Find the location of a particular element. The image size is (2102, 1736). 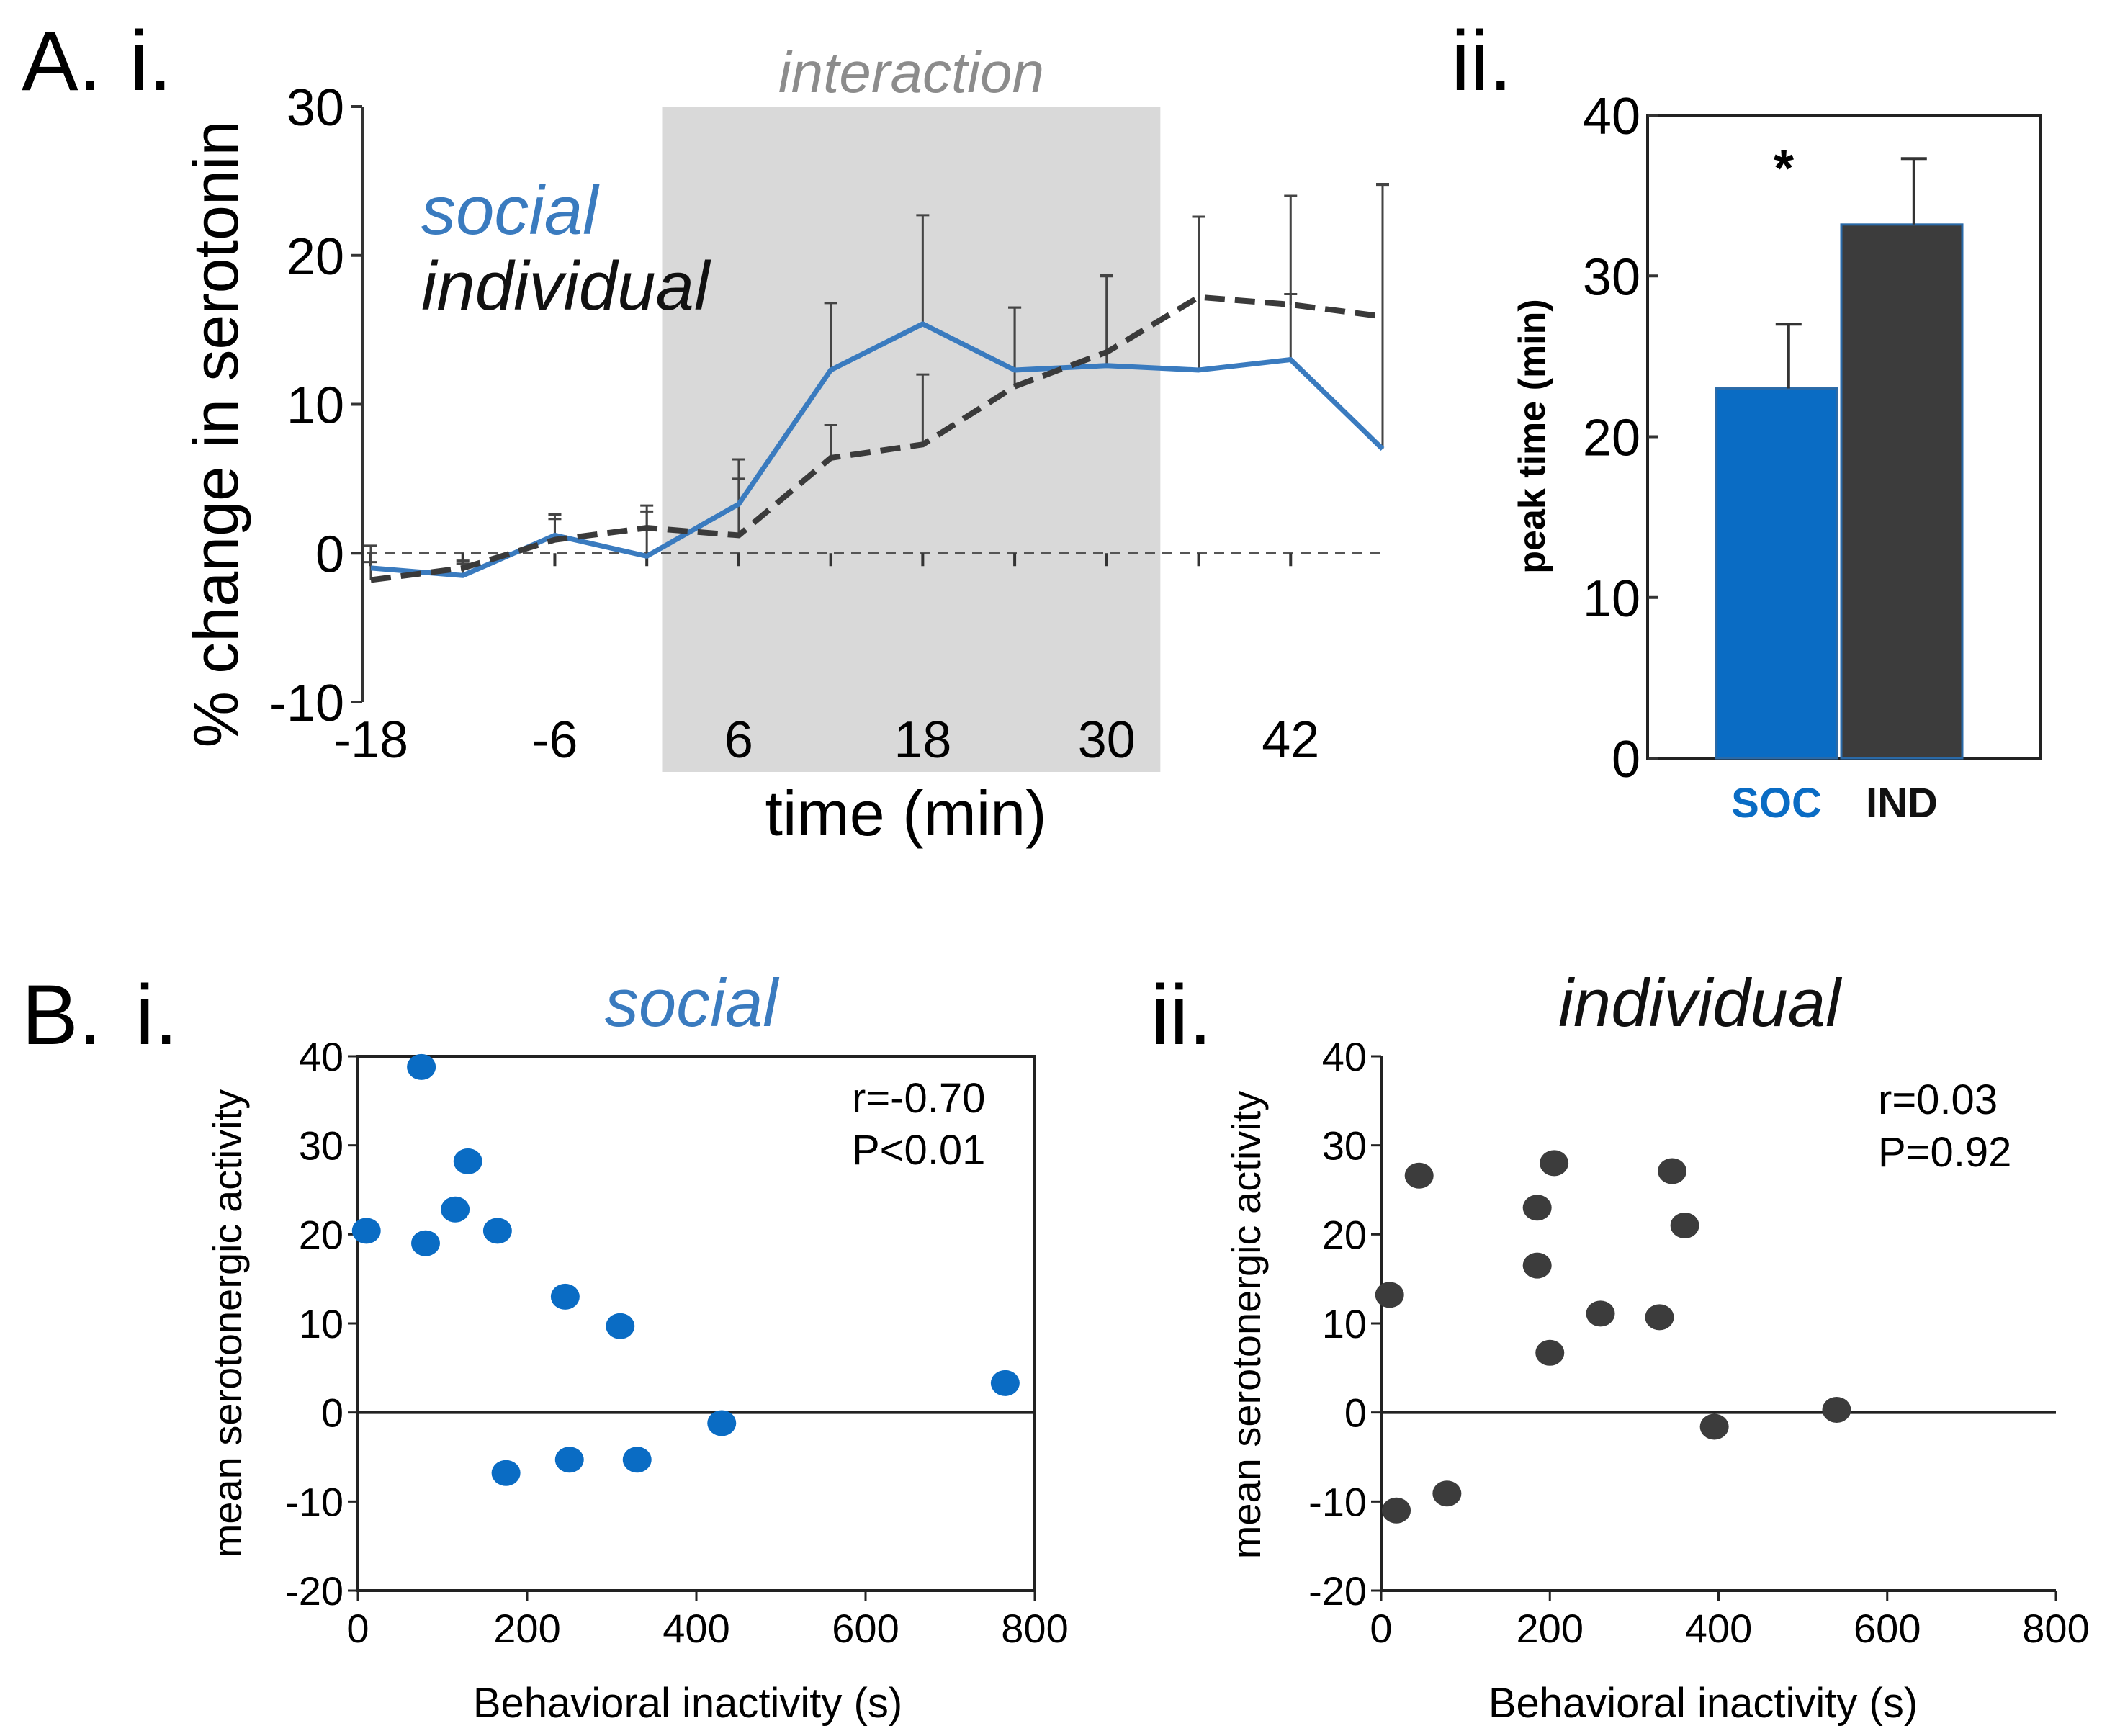

series-line-social is located at coordinates (878, 450).